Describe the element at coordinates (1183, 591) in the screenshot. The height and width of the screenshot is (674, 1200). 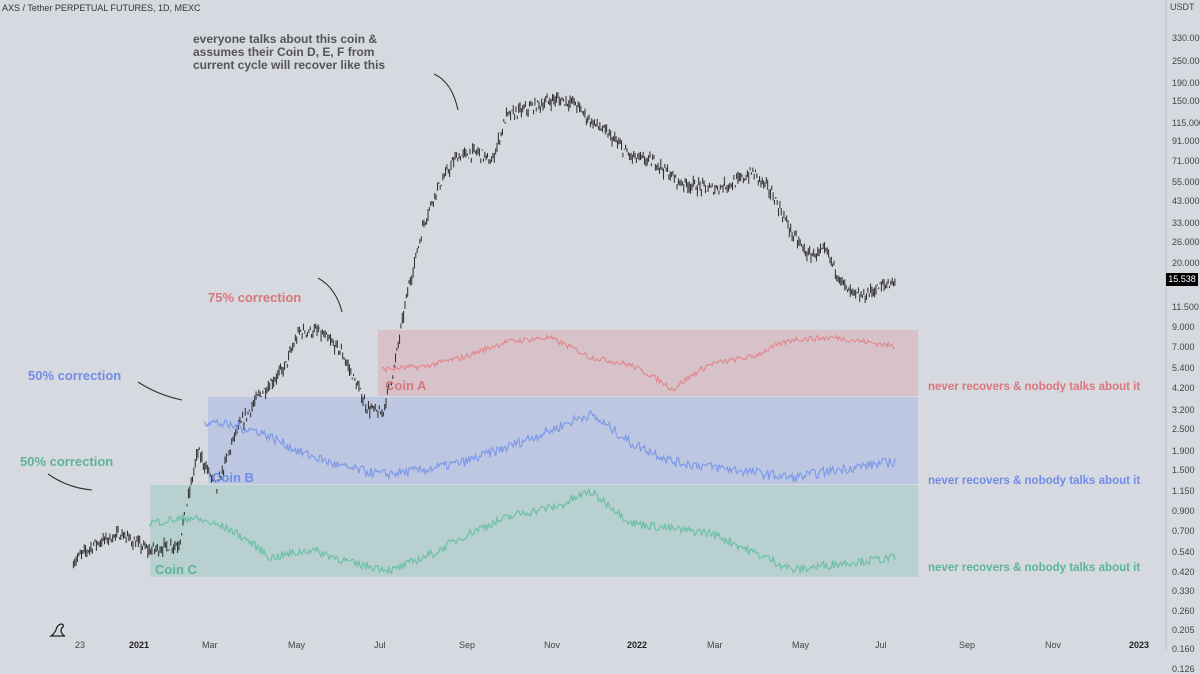
I see `y-tick-label: 0.330` at that location.